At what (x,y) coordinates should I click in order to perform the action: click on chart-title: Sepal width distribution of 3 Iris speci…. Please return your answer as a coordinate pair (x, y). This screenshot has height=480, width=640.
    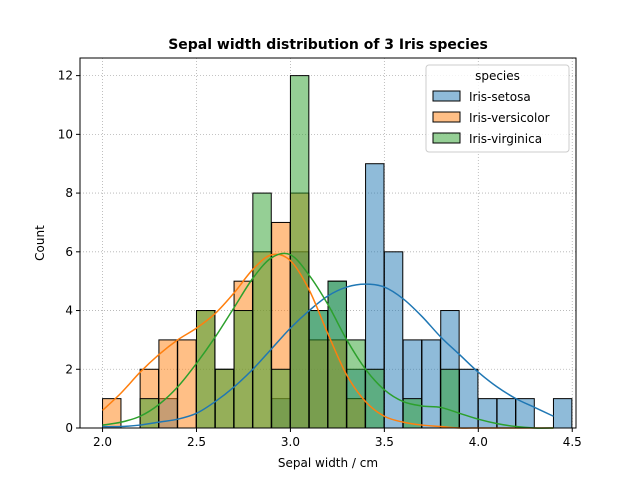
    Looking at the image, I should click on (328, 45).